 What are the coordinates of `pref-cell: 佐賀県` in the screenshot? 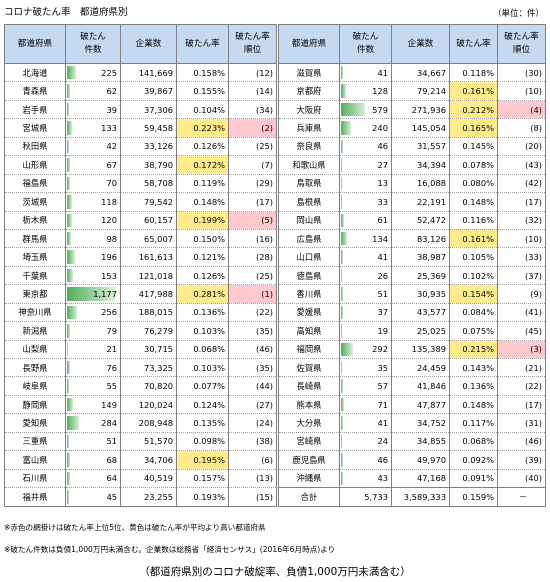 It's located at (309, 368).